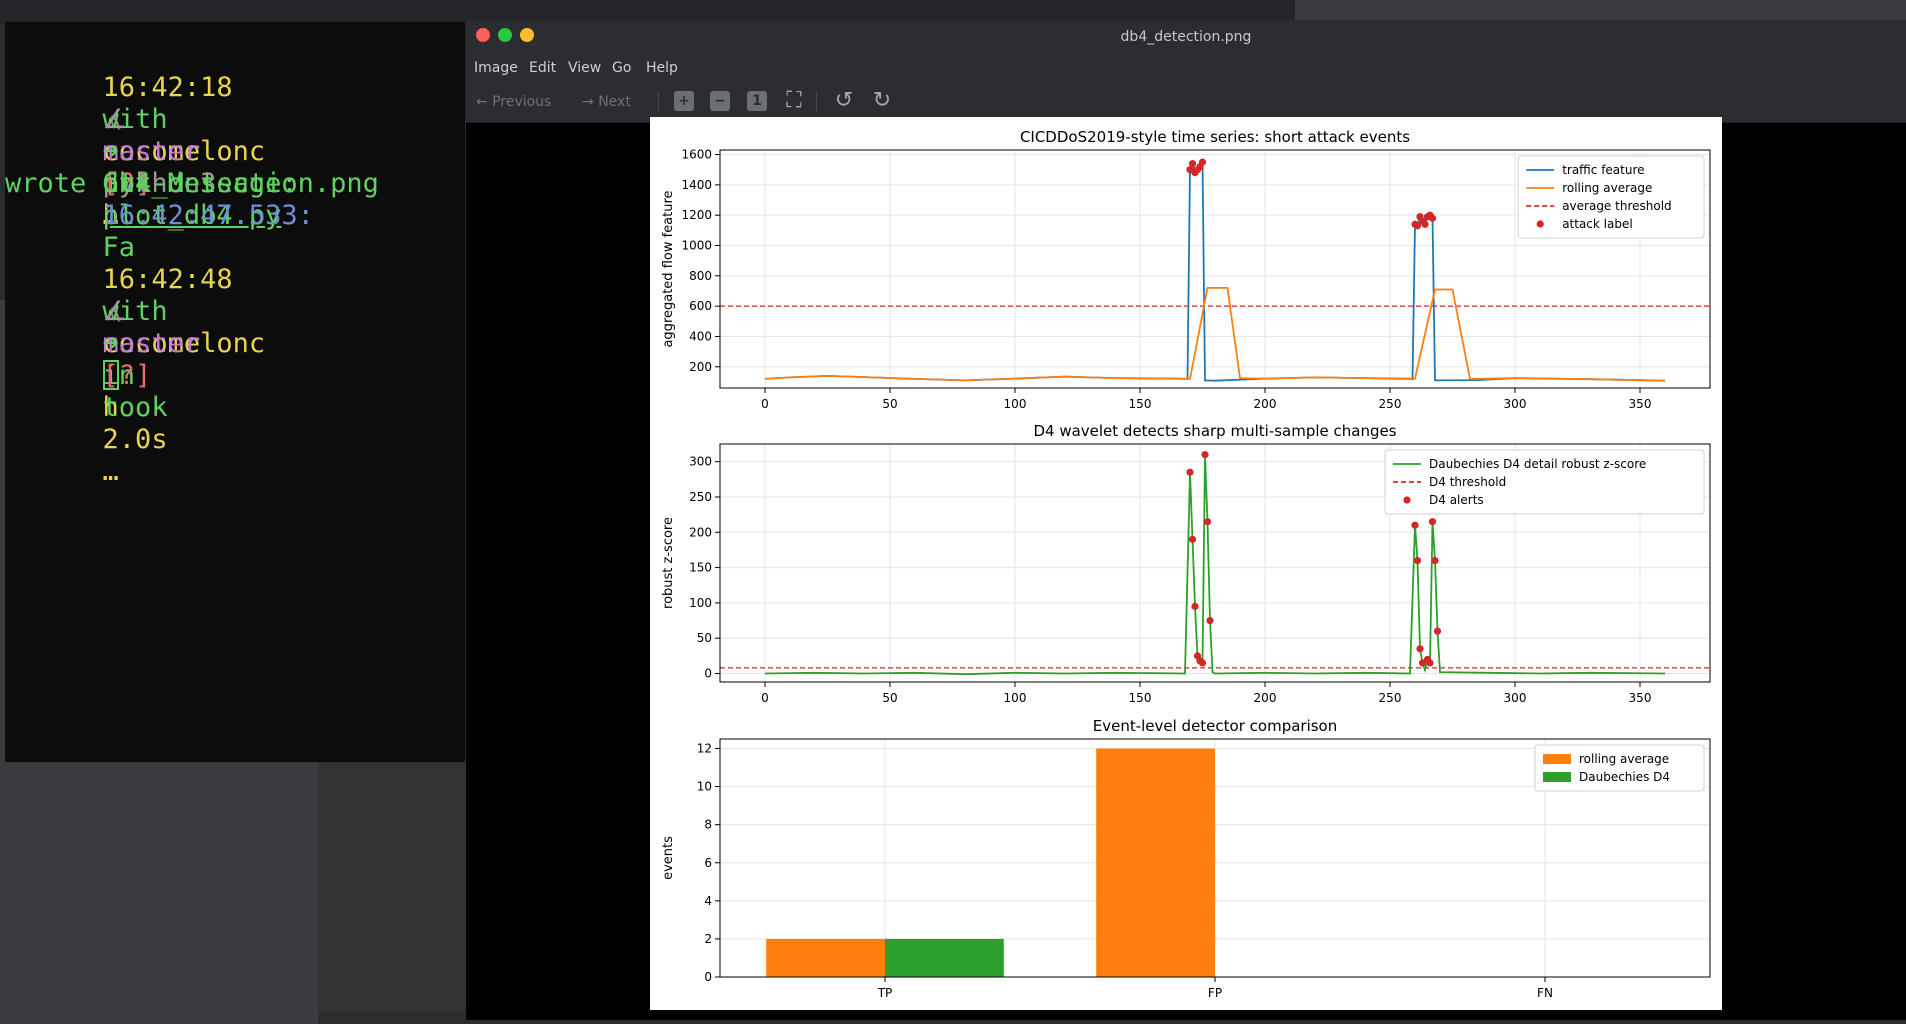 Image resolution: width=1906 pixels, height=1024 pixels. Describe the element at coordinates (708, 863) in the screenshot. I see `y-tick-label: 6` at that location.